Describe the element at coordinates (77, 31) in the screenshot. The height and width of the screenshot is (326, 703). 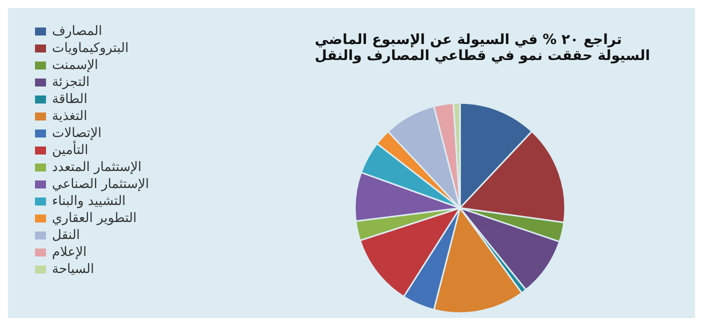
I see `legend-label: المصارف` at that location.